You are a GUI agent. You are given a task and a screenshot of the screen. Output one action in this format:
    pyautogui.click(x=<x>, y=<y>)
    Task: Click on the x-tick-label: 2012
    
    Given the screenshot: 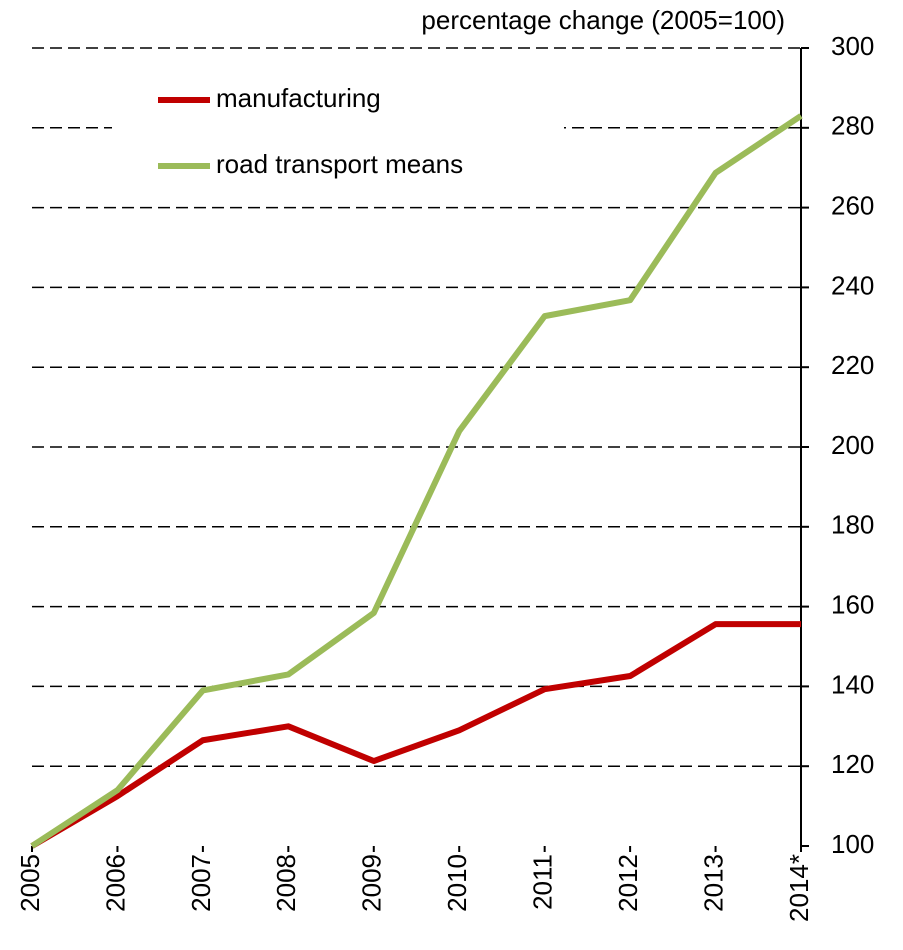 What is the action you would take?
    pyautogui.click(x=628, y=883)
    